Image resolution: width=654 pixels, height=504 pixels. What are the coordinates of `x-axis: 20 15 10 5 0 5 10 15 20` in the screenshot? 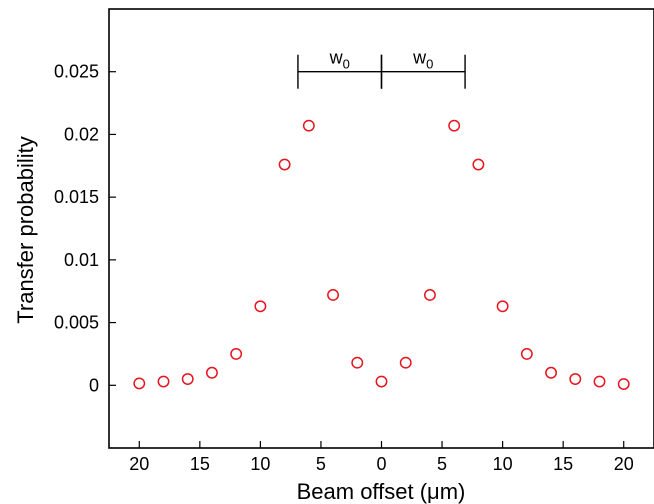 It's located at (381, 457).